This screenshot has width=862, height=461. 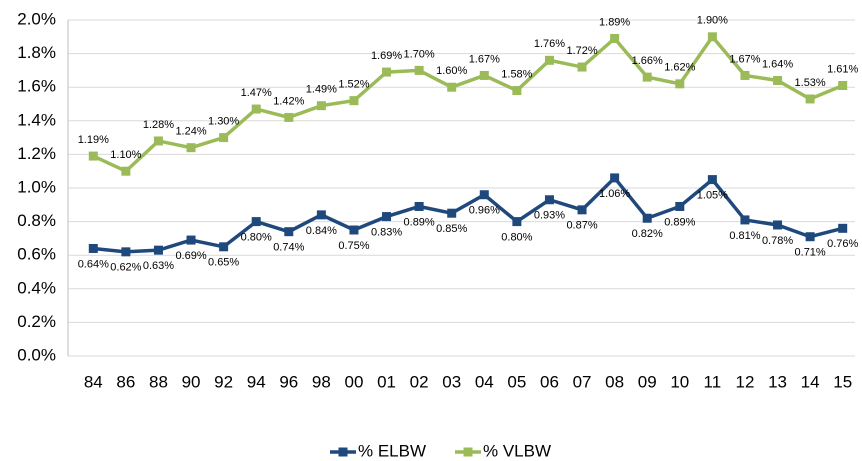 What do you see at coordinates (451, 381) in the screenshot?
I see `x-tick-label: 03` at bounding box center [451, 381].